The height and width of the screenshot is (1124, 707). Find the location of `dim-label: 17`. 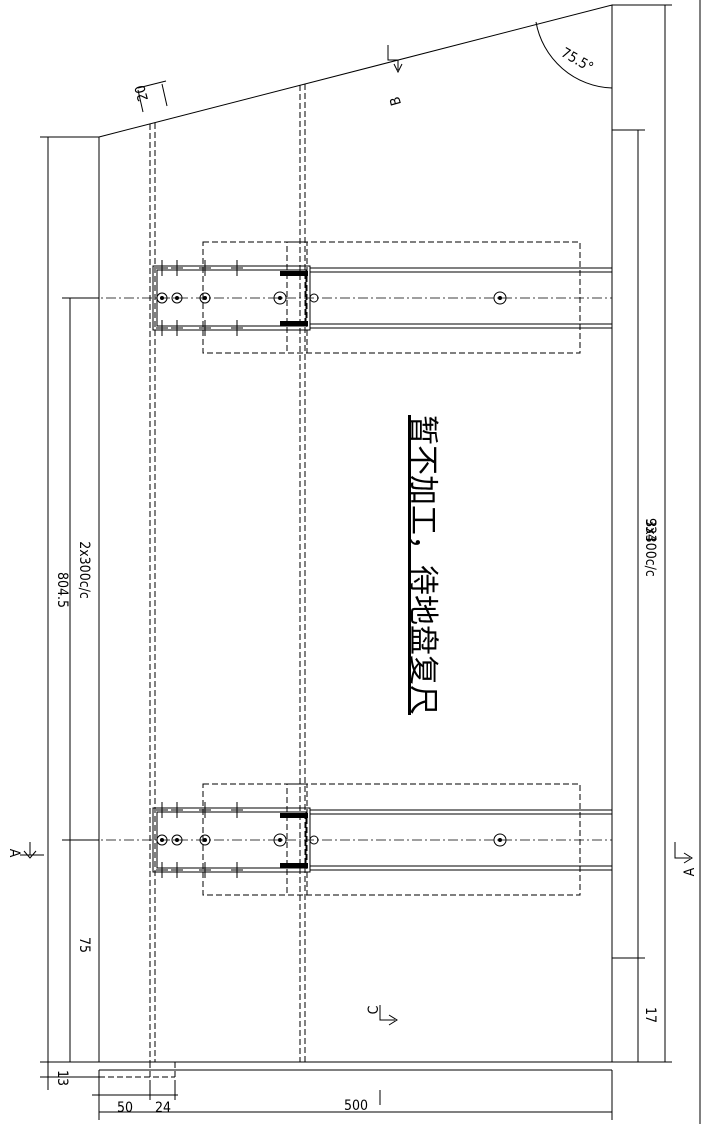

dim-label: 17 is located at coordinates (650, 1015).